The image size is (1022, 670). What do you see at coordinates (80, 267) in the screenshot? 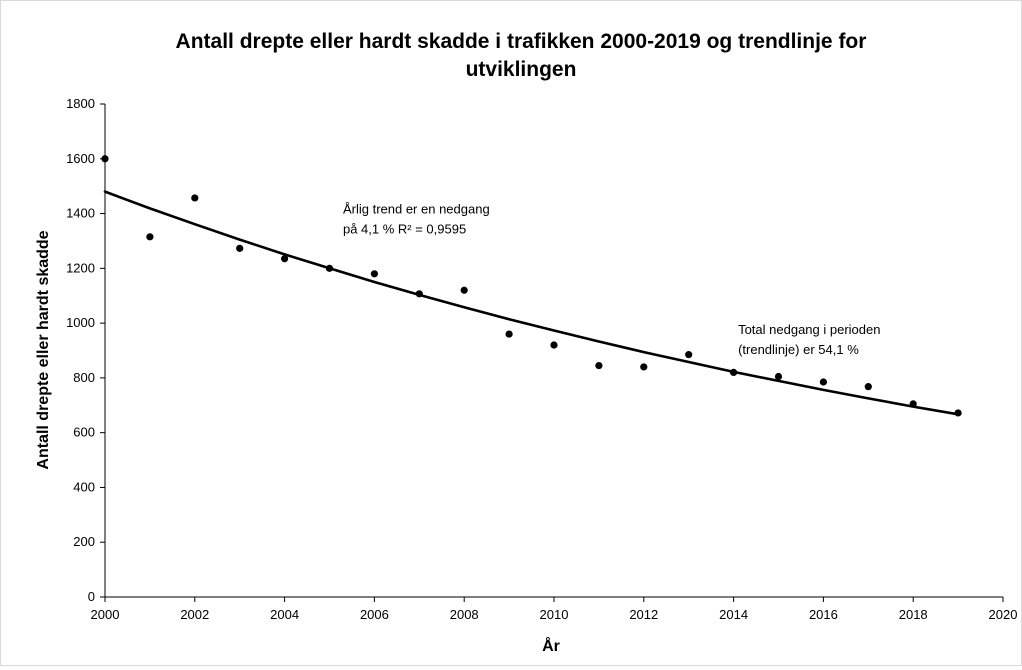
I see `y-tick-label: 1200` at bounding box center [80, 267].